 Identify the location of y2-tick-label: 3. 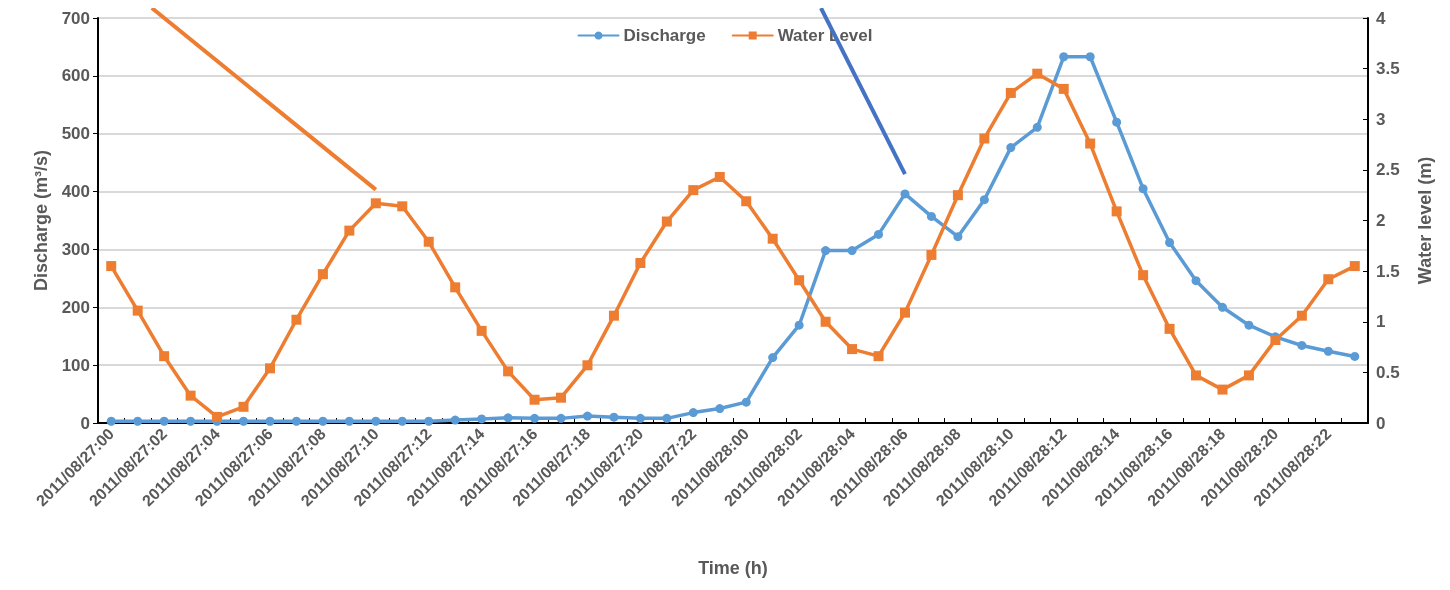
(1381, 119).